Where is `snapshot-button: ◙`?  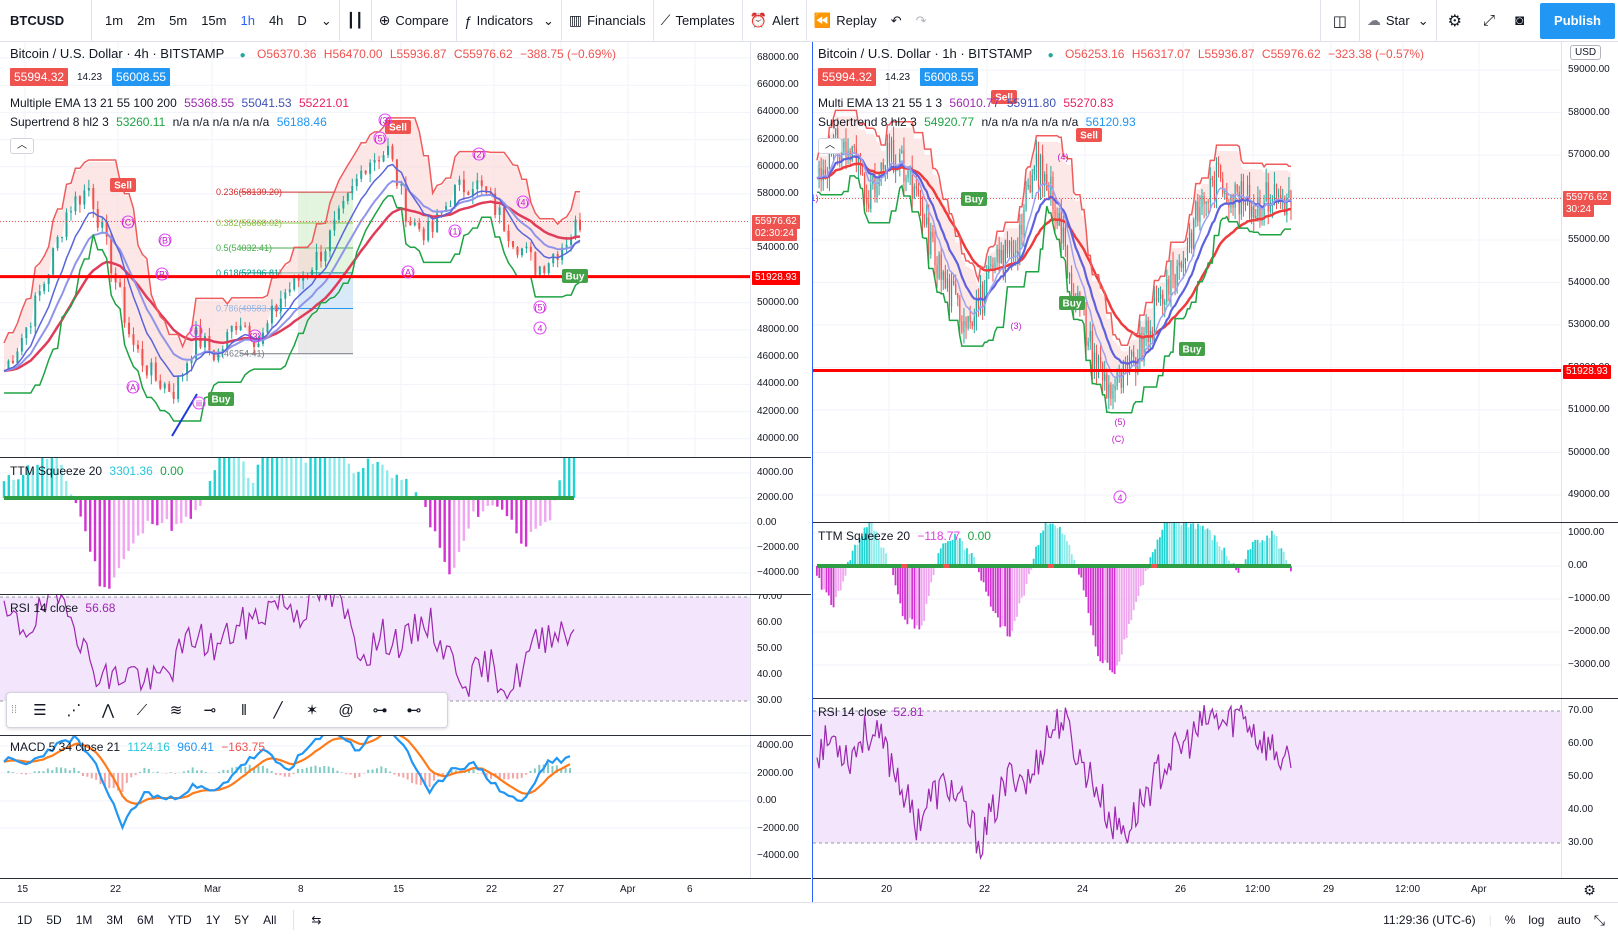
snapshot-button: ◙ is located at coordinates (1519, 21).